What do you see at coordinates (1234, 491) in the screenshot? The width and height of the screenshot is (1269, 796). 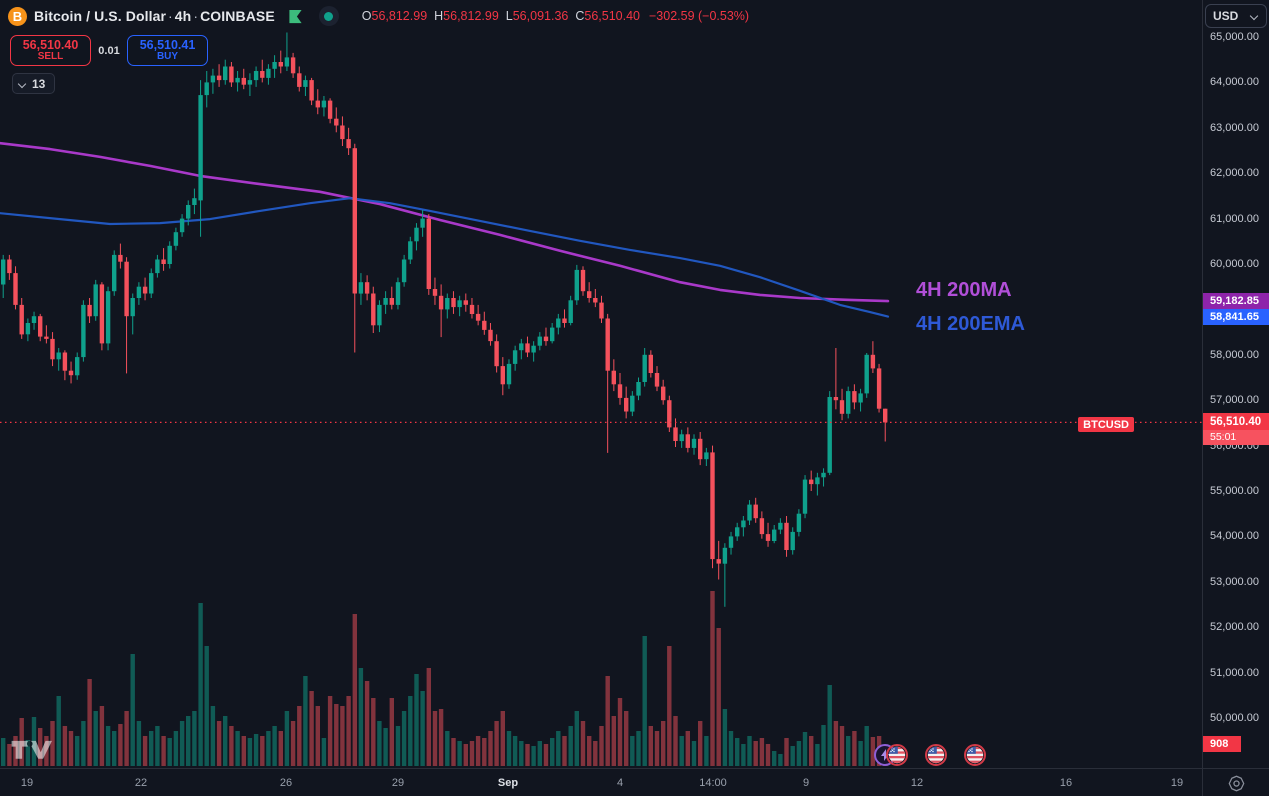 I see `price-axis-label: 55,000.00` at bounding box center [1234, 491].